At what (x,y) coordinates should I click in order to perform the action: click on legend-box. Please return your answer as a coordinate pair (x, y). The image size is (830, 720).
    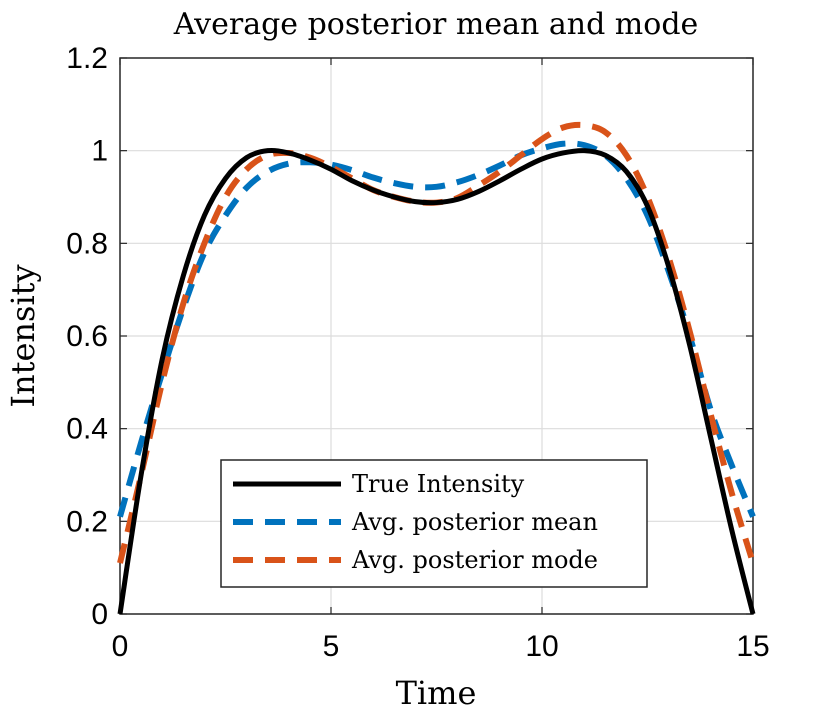
    Looking at the image, I should click on (434, 523).